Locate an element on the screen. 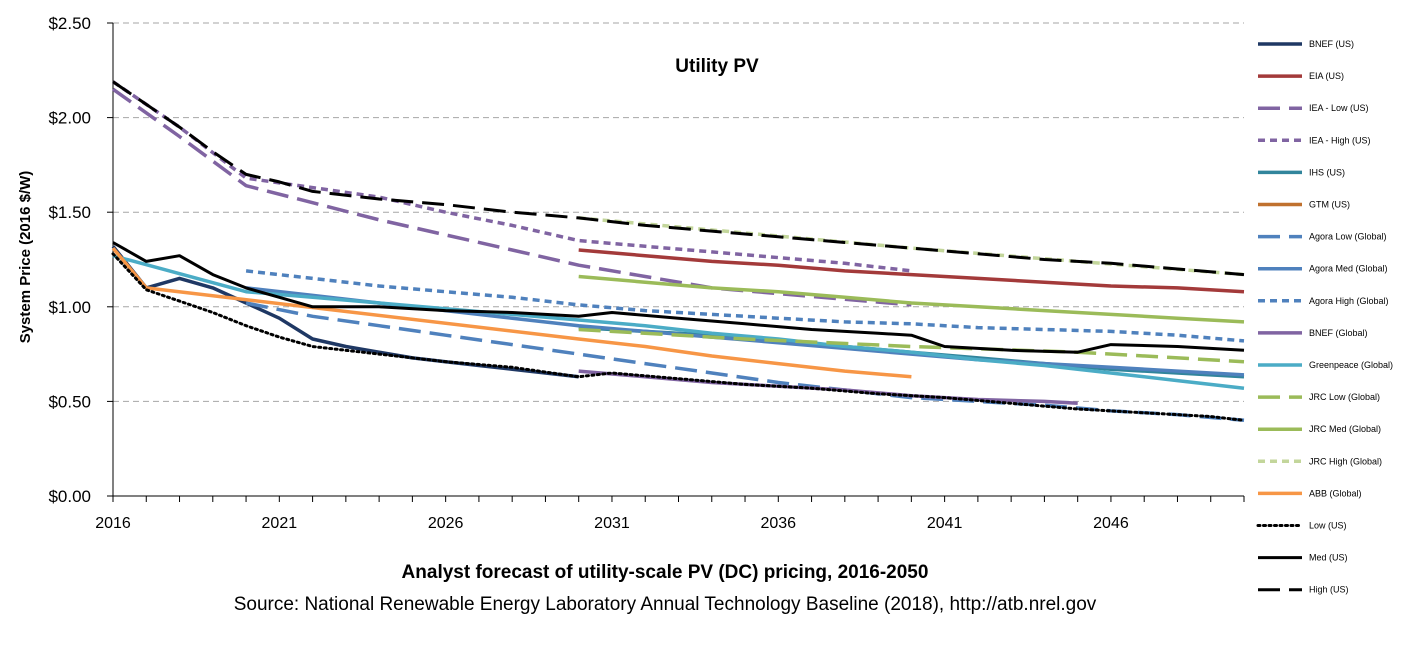 This screenshot has width=1427, height=651. x-tick-label: 2036 is located at coordinates (778, 523).